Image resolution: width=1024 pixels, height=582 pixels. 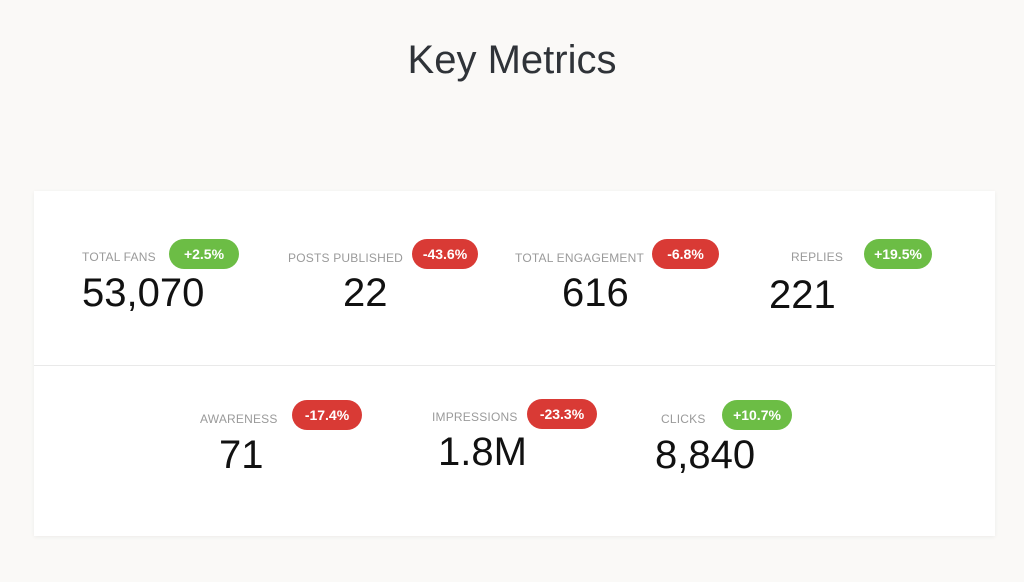 I want to click on metric-label: CLICKS, so click(x=683, y=419).